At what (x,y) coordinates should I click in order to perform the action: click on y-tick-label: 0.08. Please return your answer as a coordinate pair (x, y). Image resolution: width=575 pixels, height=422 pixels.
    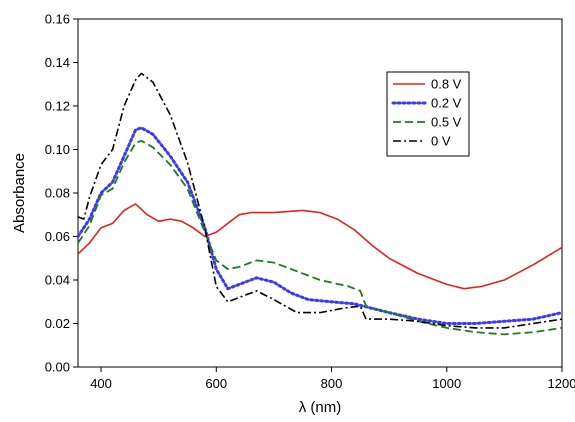
    Looking at the image, I should click on (57, 193).